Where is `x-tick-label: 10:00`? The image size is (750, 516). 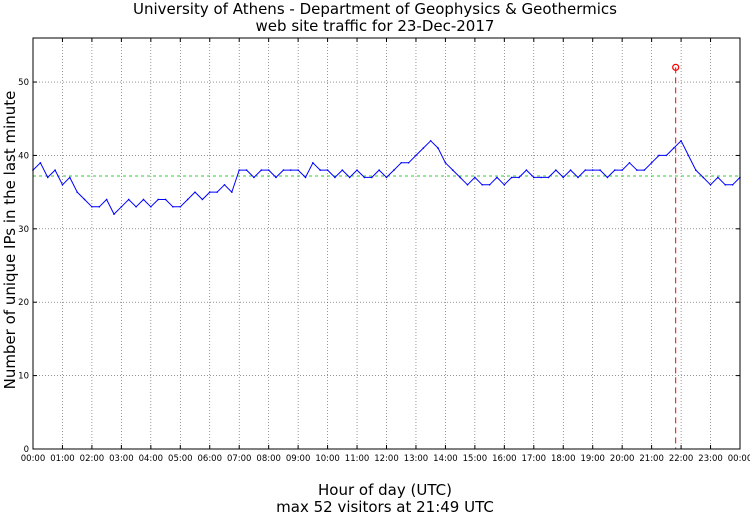 x-tick-label: 10:00 is located at coordinates (327, 459).